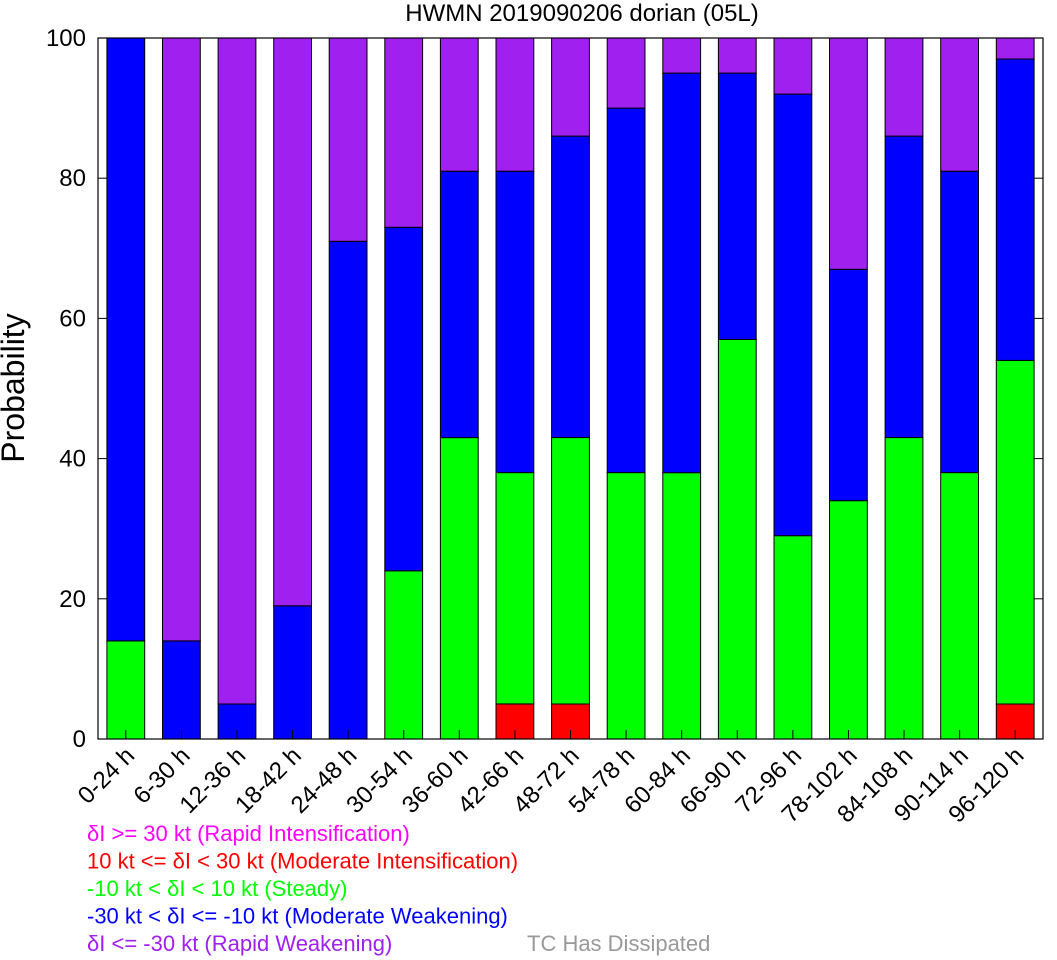 This screenshot has width=1057, height=960. What do you see at coordinates (248, 833) in the screenshot?
I see `legend-entry-1: δI >= 30 kt (Rapid Intensification)` at bounding box center [248, 833].